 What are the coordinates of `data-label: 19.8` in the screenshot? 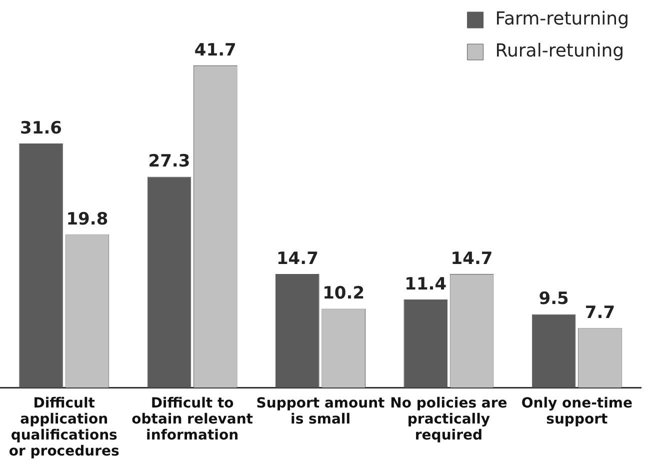 It's located at (87, 220).